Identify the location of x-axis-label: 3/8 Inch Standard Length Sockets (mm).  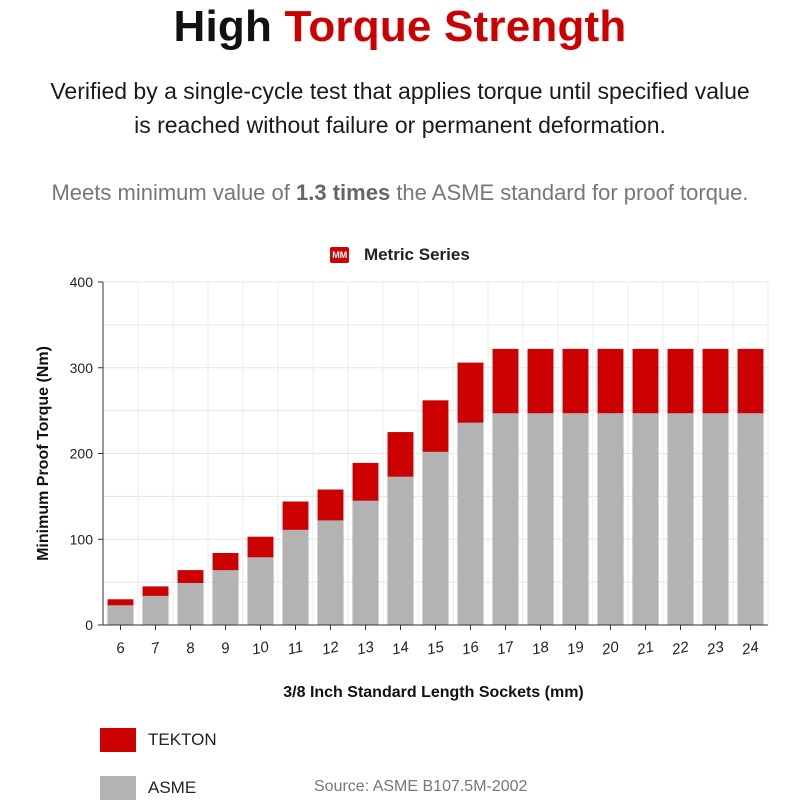
(433, 692).